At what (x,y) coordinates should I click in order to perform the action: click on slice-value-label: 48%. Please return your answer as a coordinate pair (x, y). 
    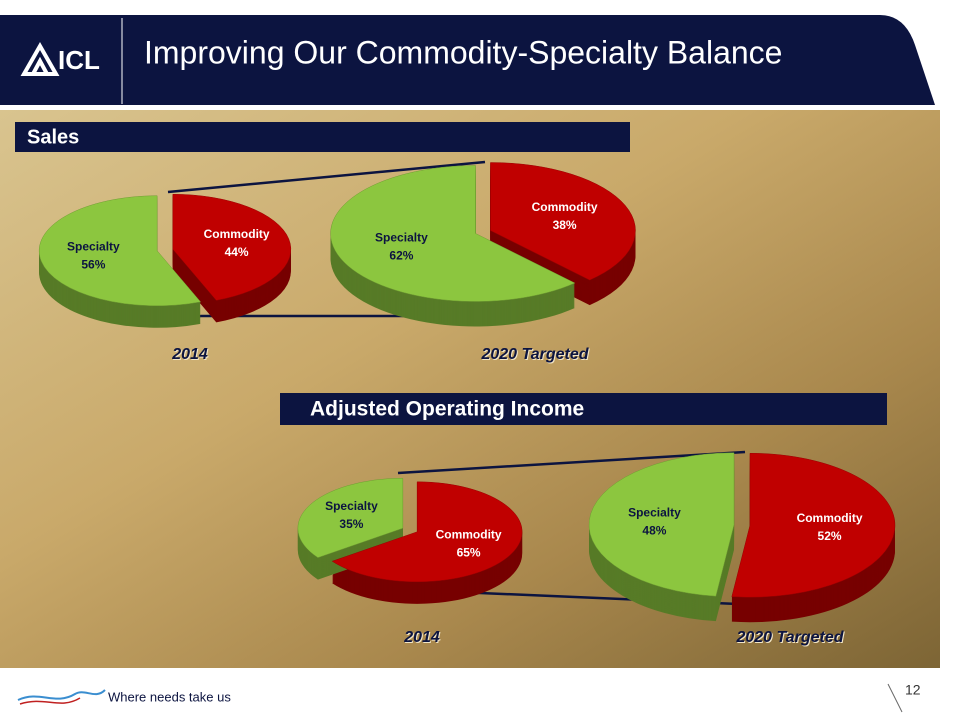
    Looking at the image, I should click on (654, 530).